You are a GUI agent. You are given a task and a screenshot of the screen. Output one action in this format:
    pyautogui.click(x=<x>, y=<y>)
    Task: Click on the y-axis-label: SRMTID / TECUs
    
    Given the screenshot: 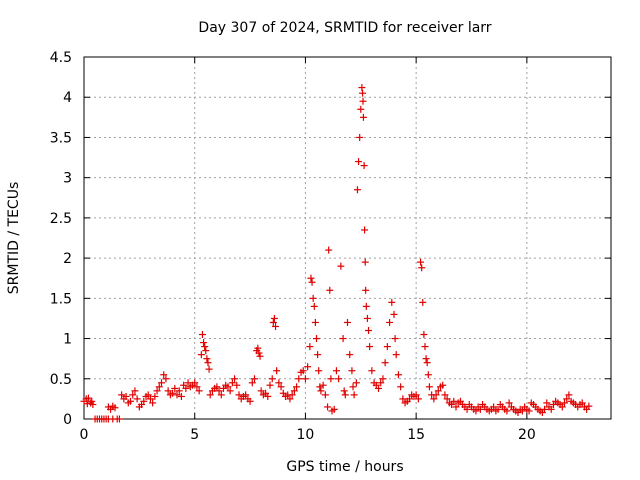 What is the action you would take?
    pyautogui.click(x=14, y=238)
    